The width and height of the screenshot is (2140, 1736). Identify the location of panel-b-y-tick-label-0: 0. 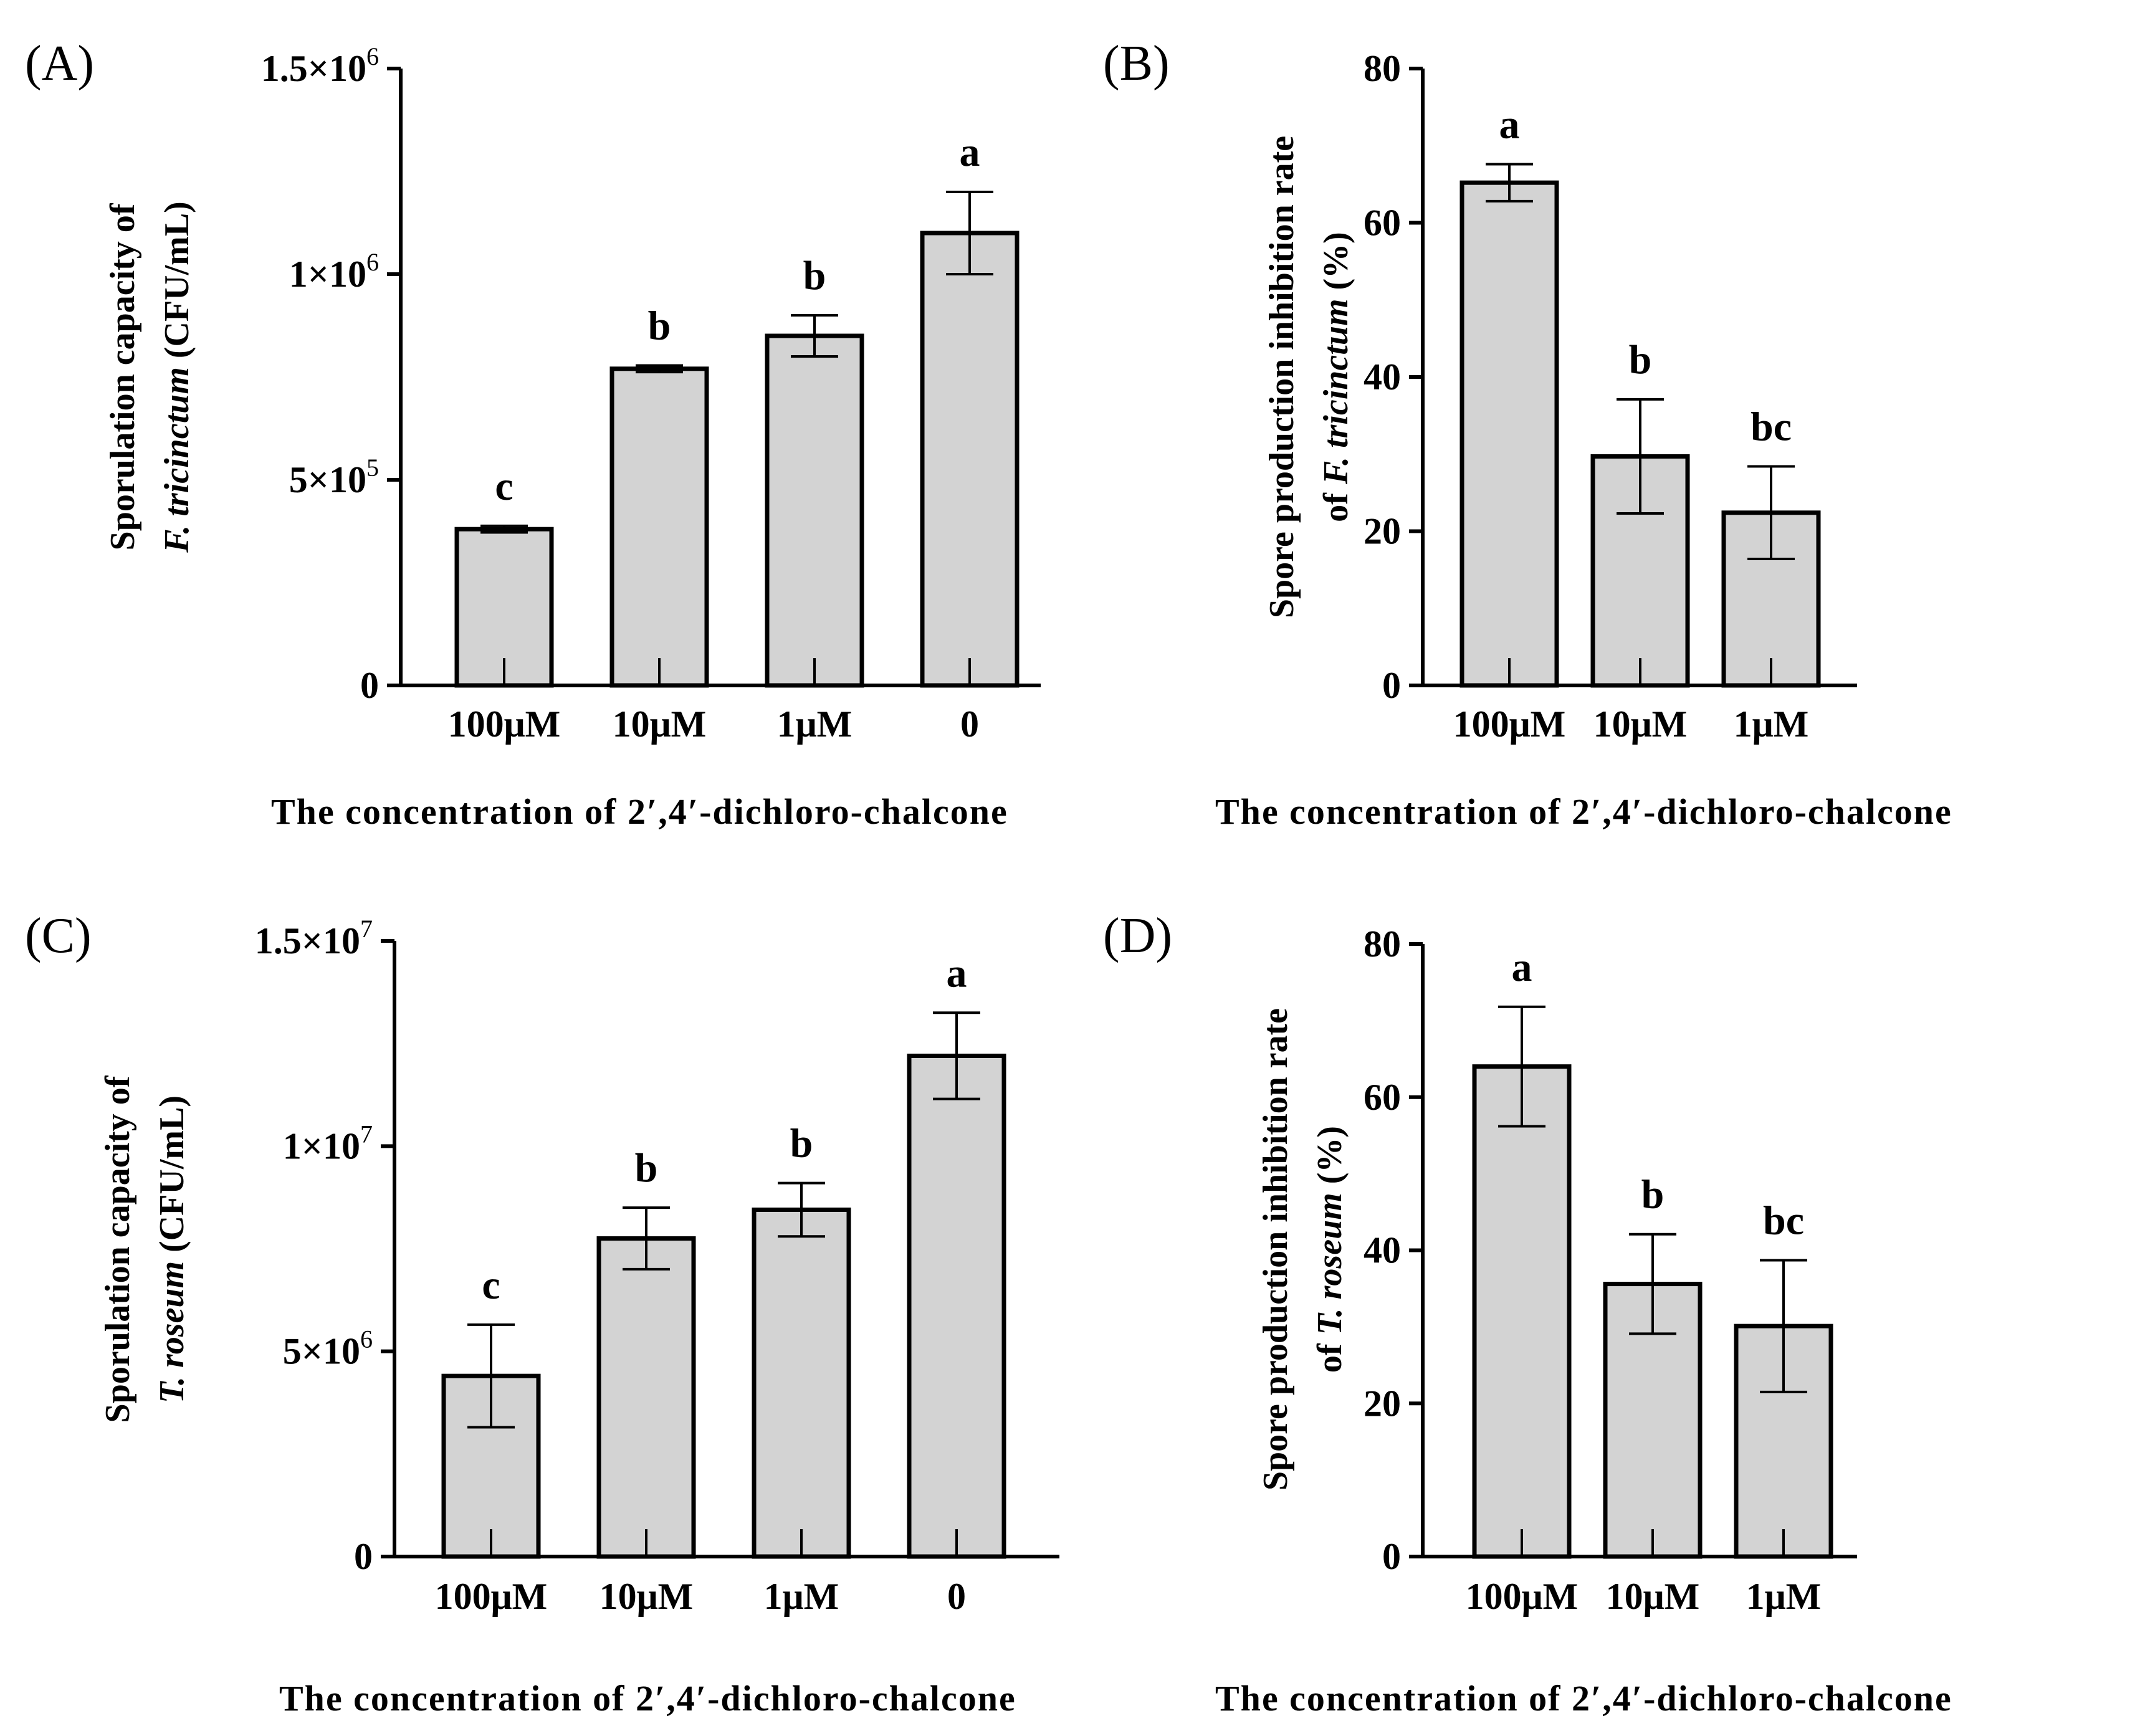
(1391, 685).